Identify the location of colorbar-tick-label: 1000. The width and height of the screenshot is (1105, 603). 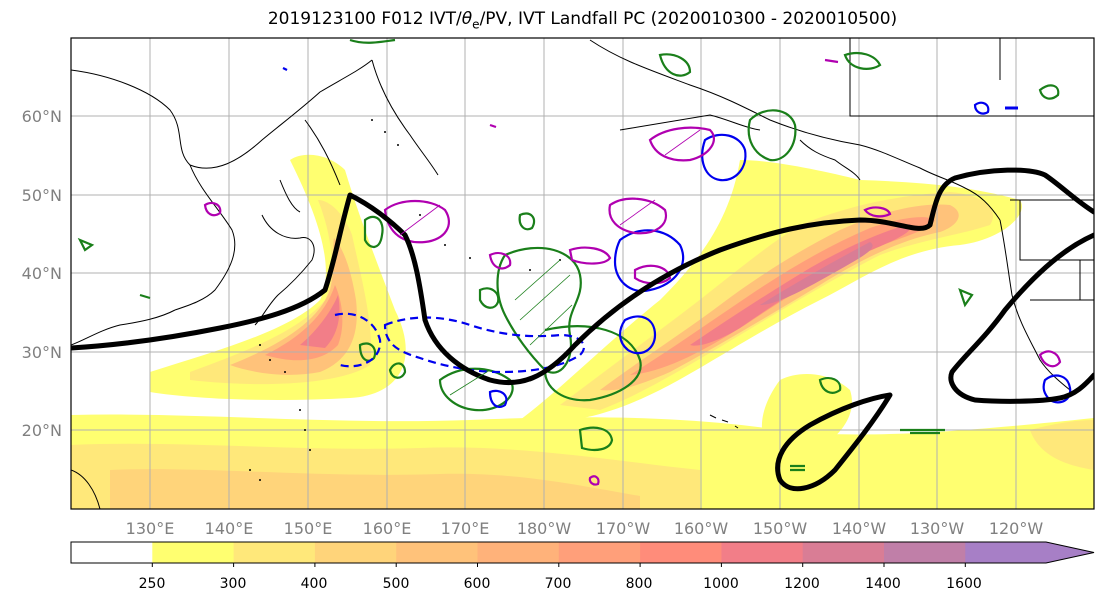
(721, 584).